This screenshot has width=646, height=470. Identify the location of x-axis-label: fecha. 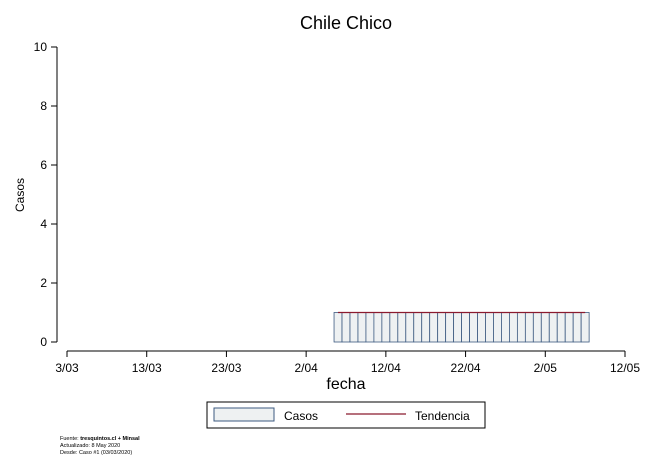
(345, 384).